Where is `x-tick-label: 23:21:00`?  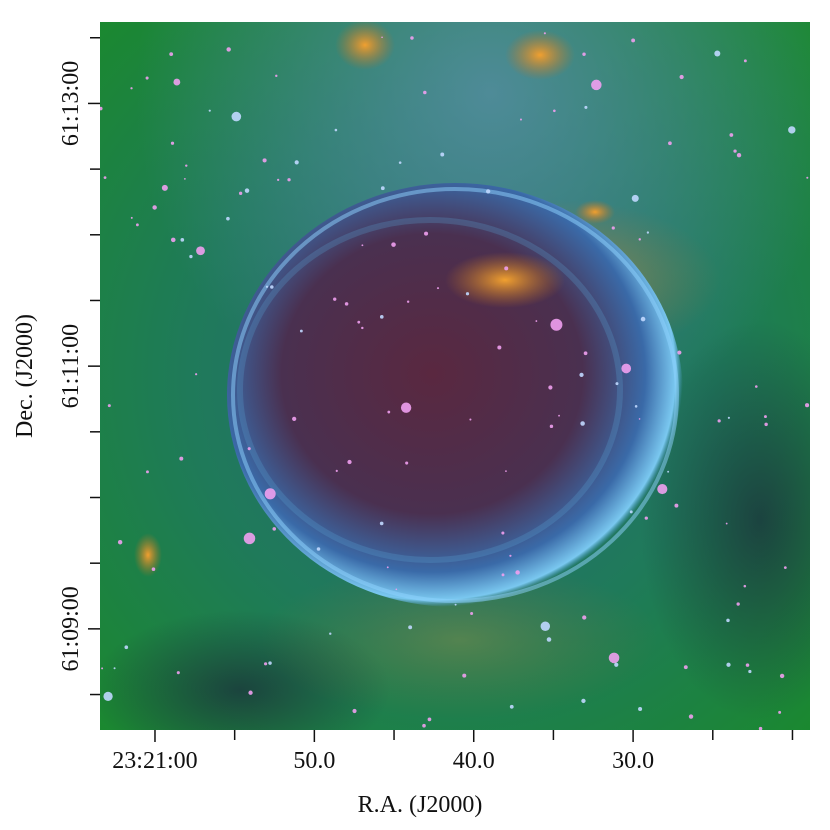
x-tick-label: 23:21:00 is located at coordinates (154, 761).